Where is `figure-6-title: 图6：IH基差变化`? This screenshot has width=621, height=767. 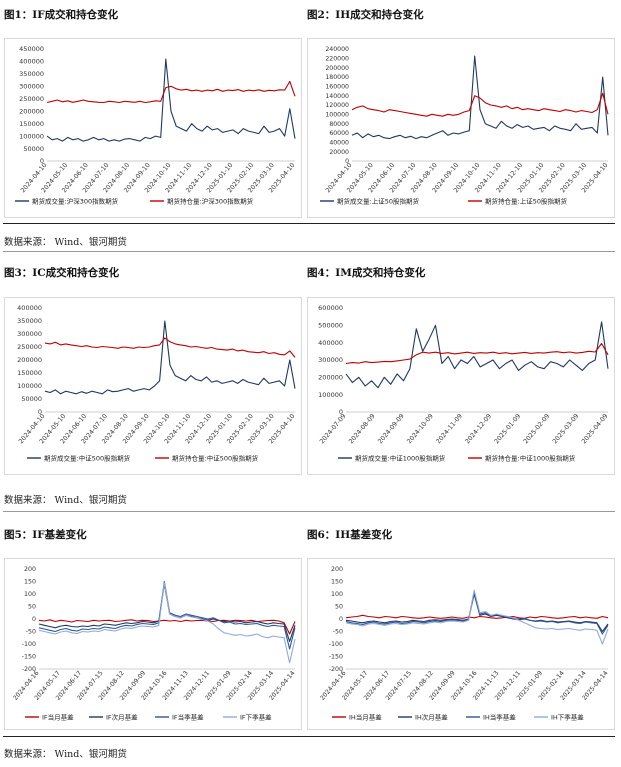
figure-6-title: 图6：IH基差变化 is located at coordinates (350, 535).